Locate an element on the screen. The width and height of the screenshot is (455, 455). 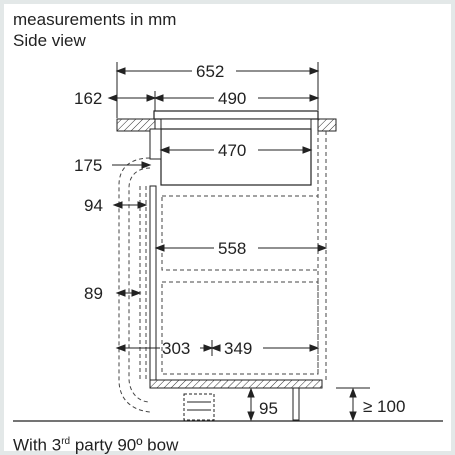
dim-gap-upper: 94 is located at coordinates (93, 205).